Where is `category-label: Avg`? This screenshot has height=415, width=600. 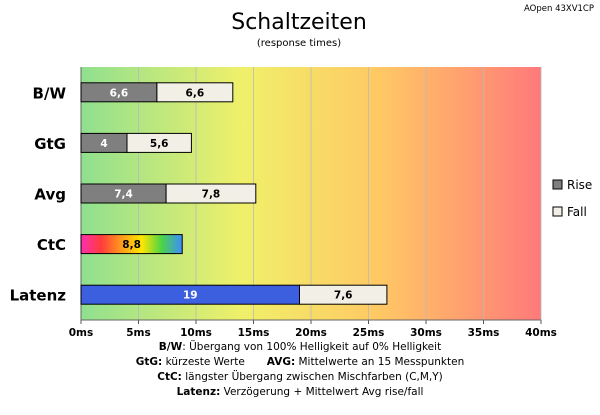
category-label: Avg is located at coordinates (50, 195).